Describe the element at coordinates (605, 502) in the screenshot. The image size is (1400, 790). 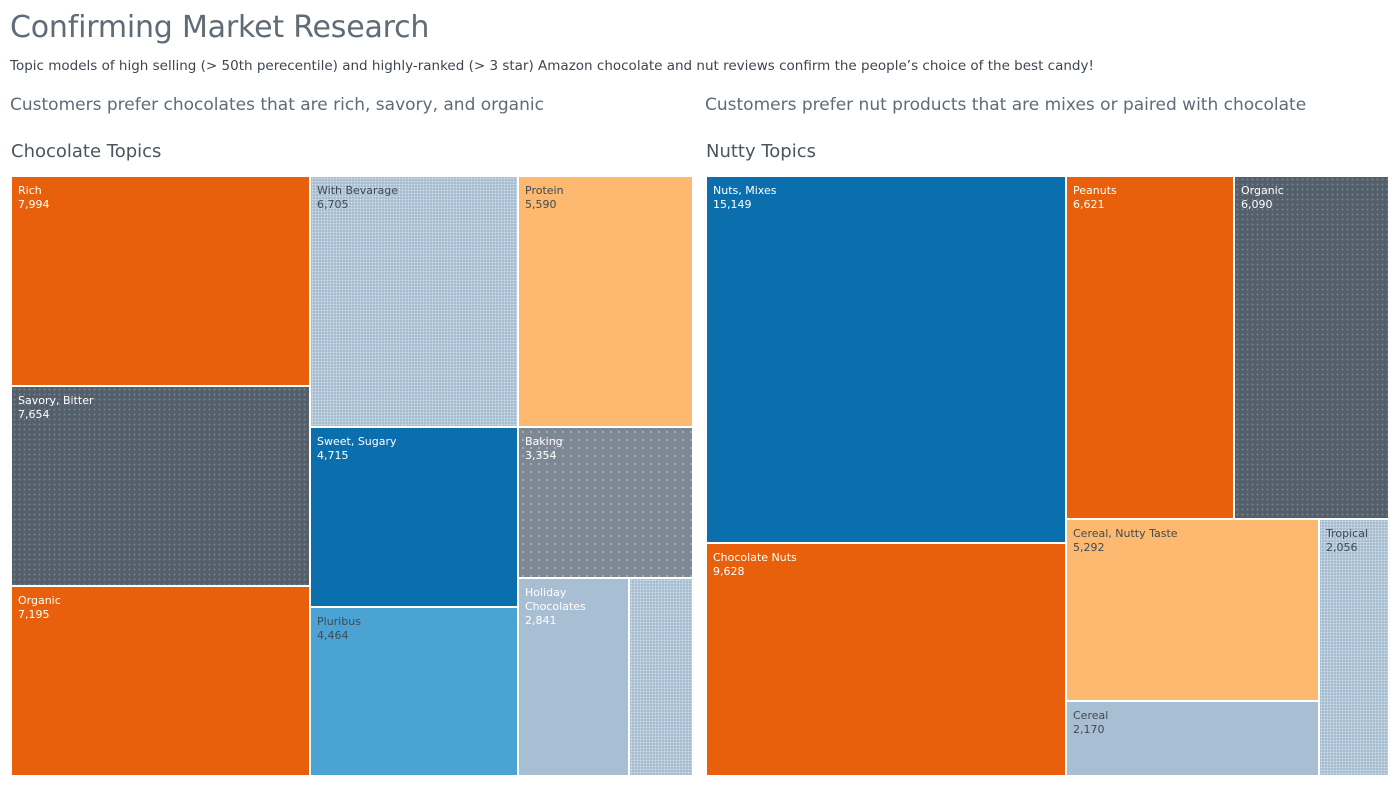
I see `tile-baking: Baking 3,354` at that location.